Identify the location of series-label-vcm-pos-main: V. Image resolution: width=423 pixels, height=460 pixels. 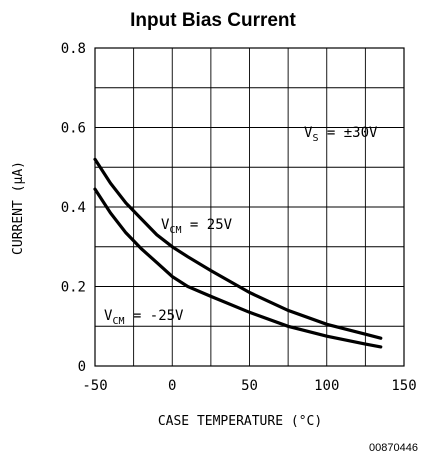
(165, 225).